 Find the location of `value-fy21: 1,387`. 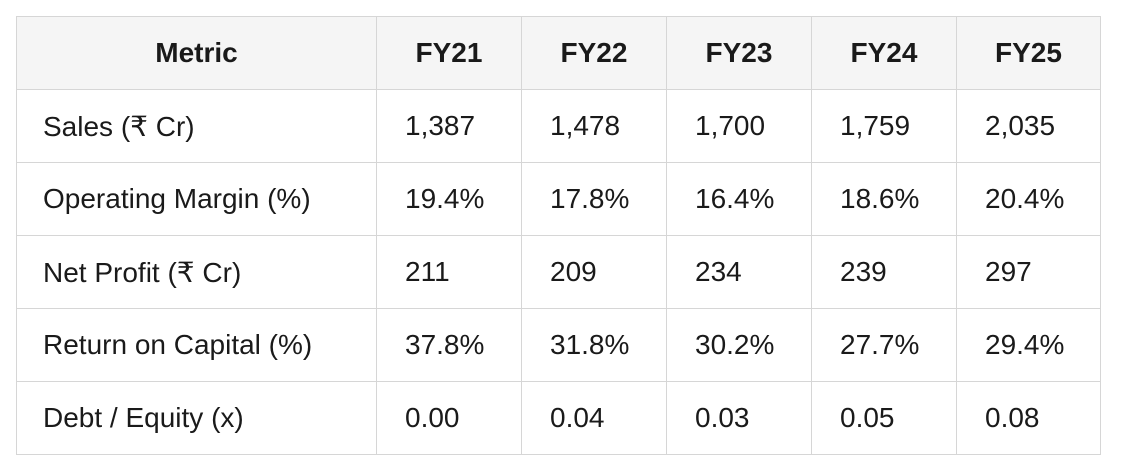

value-fy21: 1,387 is located at coordinates (449, 126).